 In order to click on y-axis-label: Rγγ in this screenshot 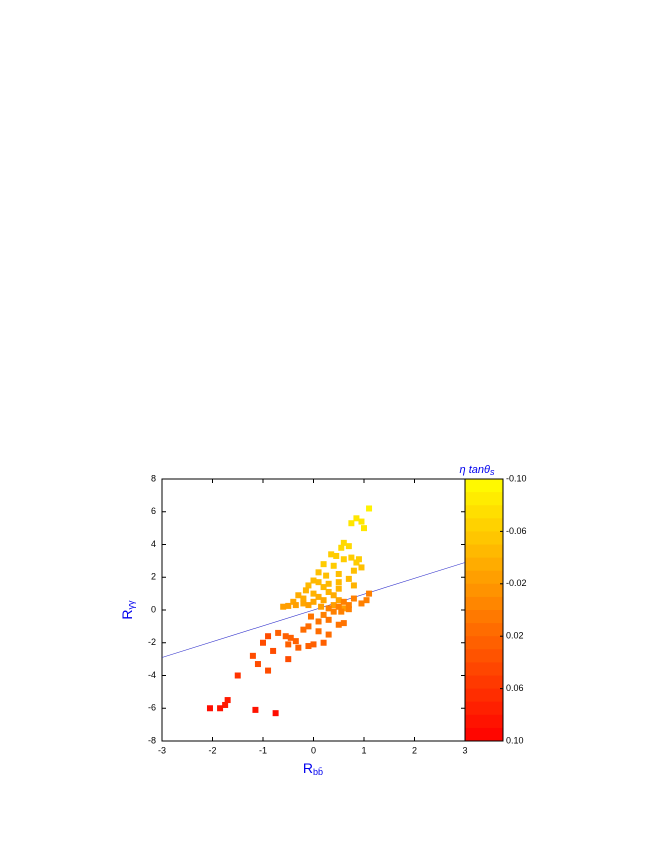, I will do `click(128, 610)`.